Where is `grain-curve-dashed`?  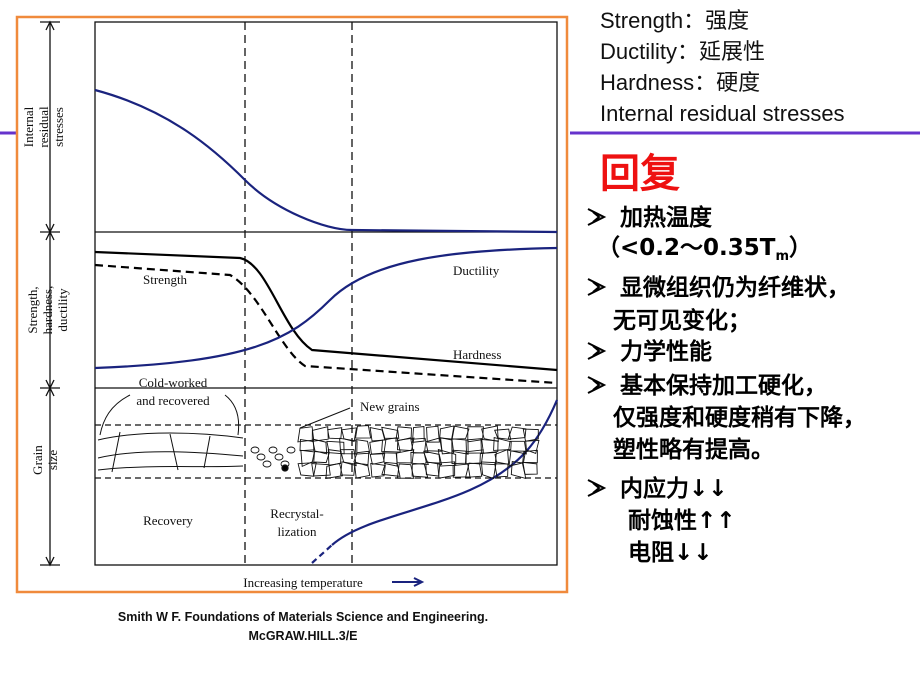 grain-curve-dashed is located at coordinates (322, 554).